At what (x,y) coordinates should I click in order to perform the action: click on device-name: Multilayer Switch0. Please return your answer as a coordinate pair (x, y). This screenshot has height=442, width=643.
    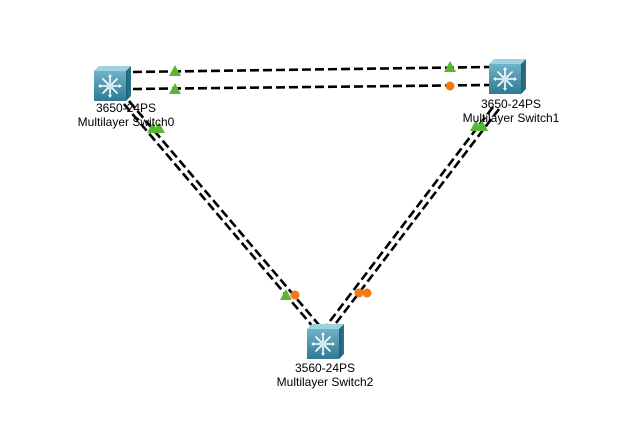
    Looking at the image, I should click on (126, 122).